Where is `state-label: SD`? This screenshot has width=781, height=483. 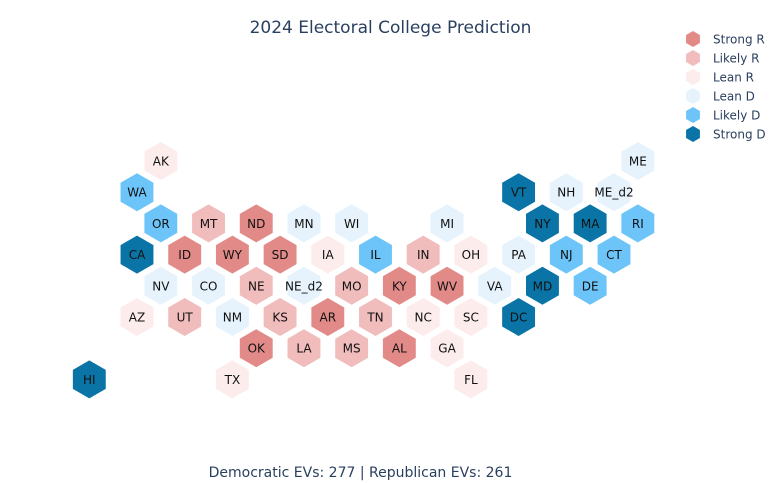
state-label: SD is located at coordinates (280, 255).